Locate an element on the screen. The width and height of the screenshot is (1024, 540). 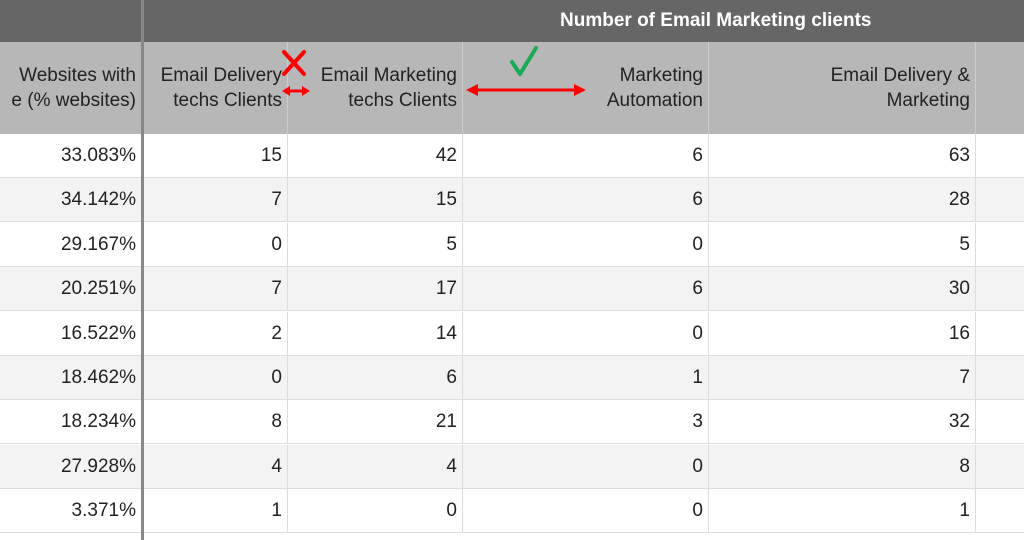
cell-marketing: 17 is located at coordinates (375, 289).